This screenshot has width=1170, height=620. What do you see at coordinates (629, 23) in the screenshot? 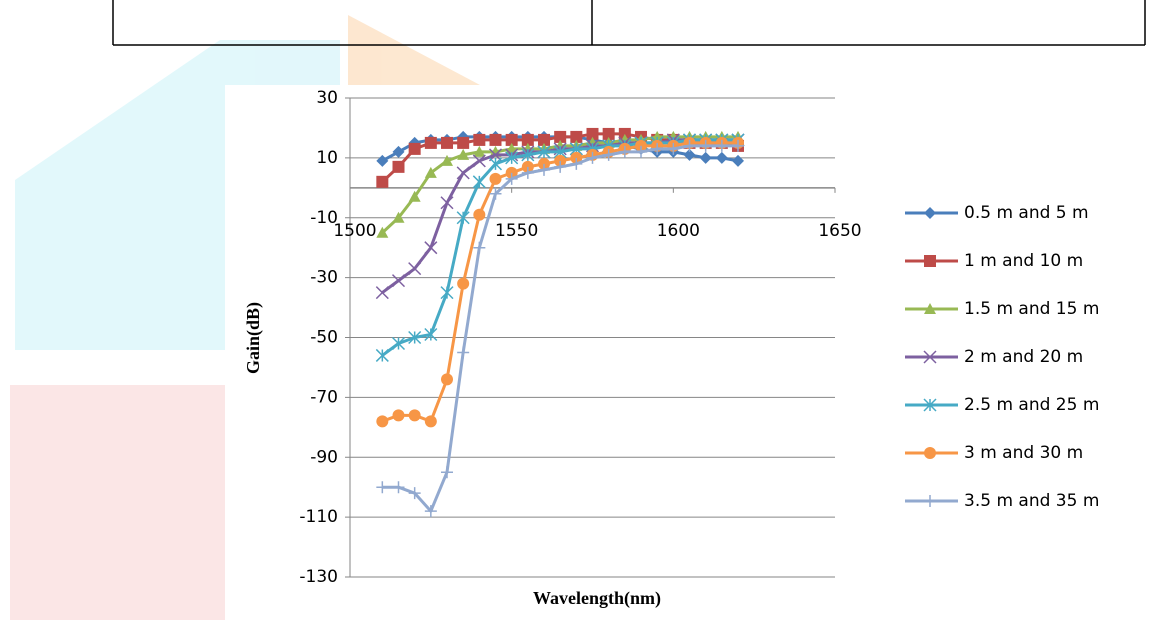
I see `table-fragment` at bounding box center [629, 23].